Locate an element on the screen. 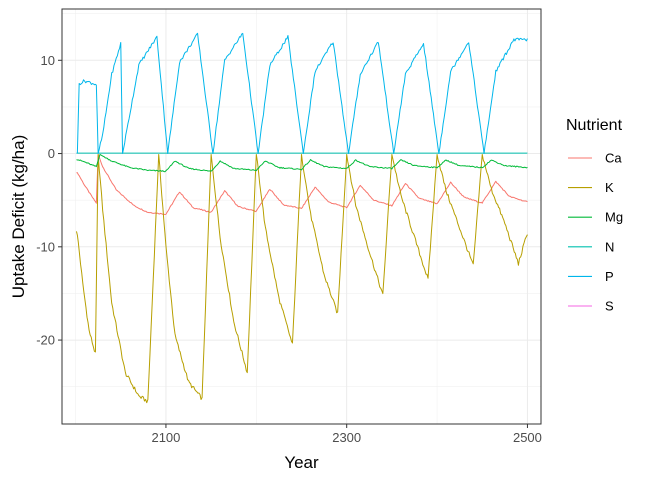 The height and width of the screenshot is (480, 650). x-axis-title: Year is located at coordinates (301, 462).